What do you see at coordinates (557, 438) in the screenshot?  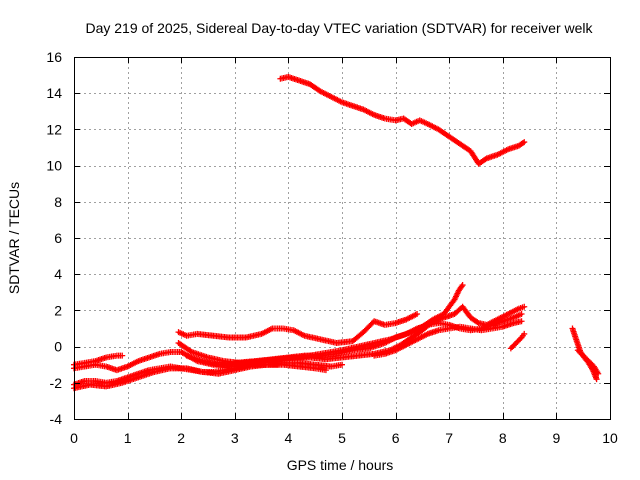 I see `x-tick-label: 9` at bounding box center [557, 438].